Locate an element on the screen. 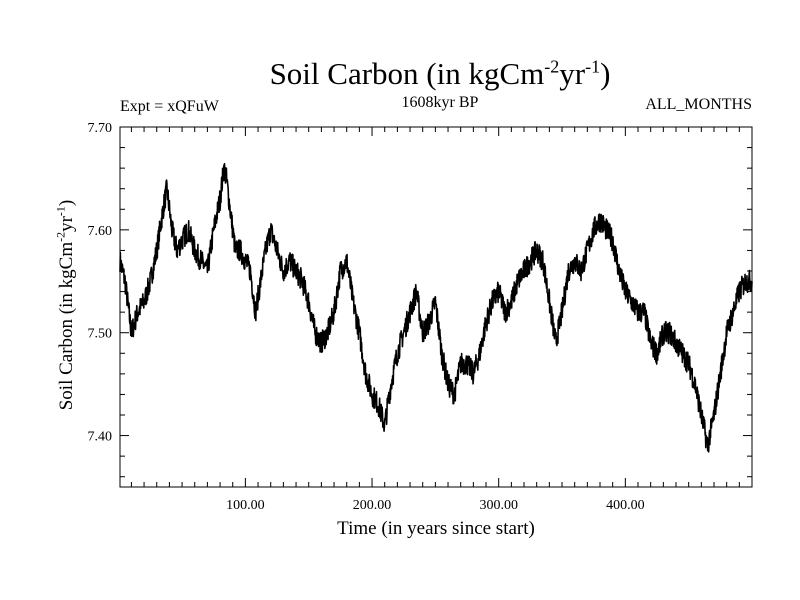  x-tick-label: 200.00 is located at coordinates (372, 505).